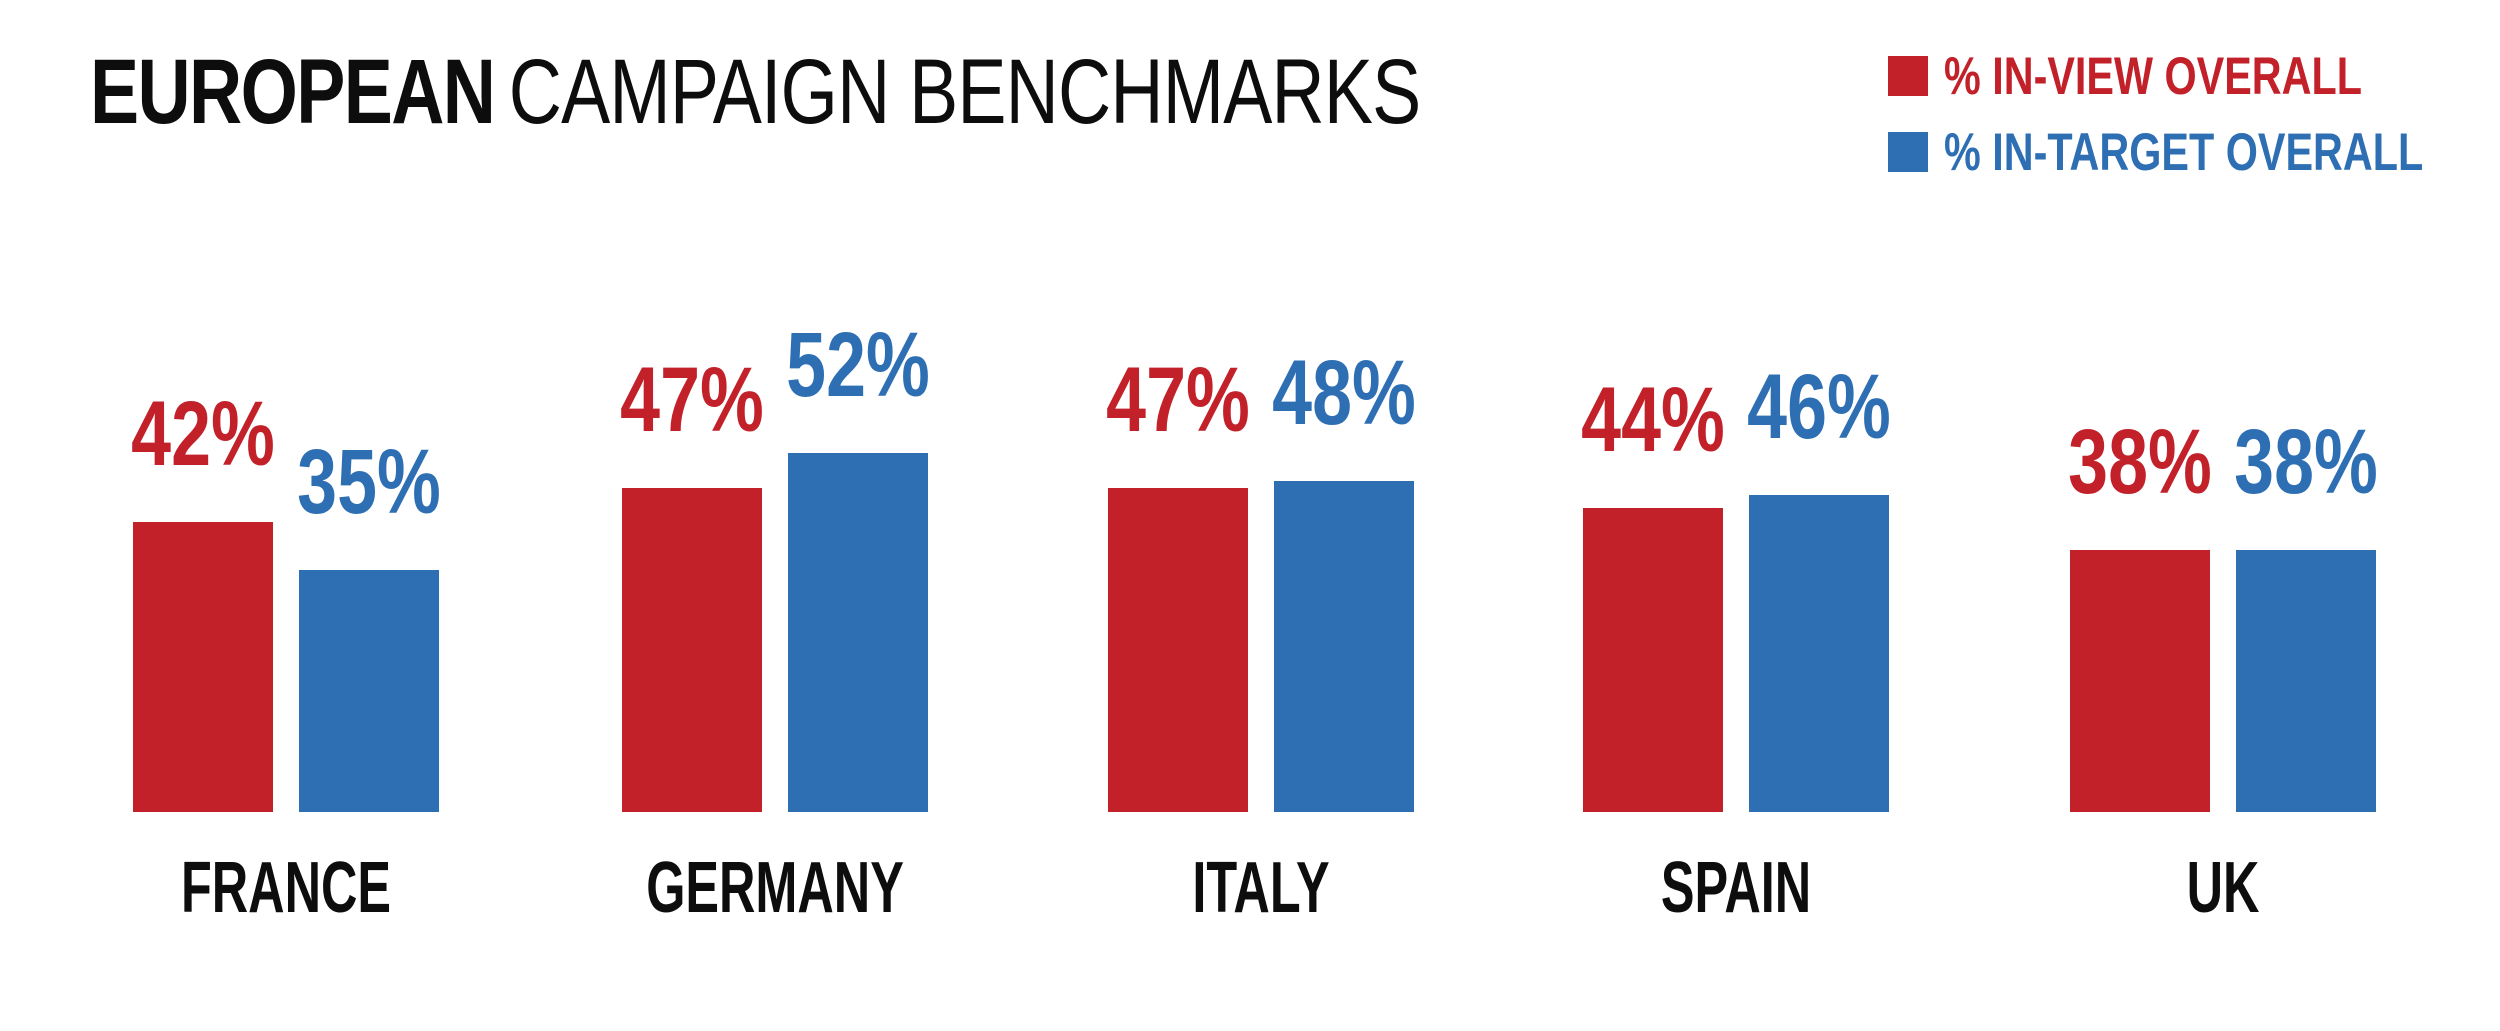  I want to click on chart-legend: % IN-VIEW OVERALL % IN-TARGET OVERALL, so click(2194, 114).